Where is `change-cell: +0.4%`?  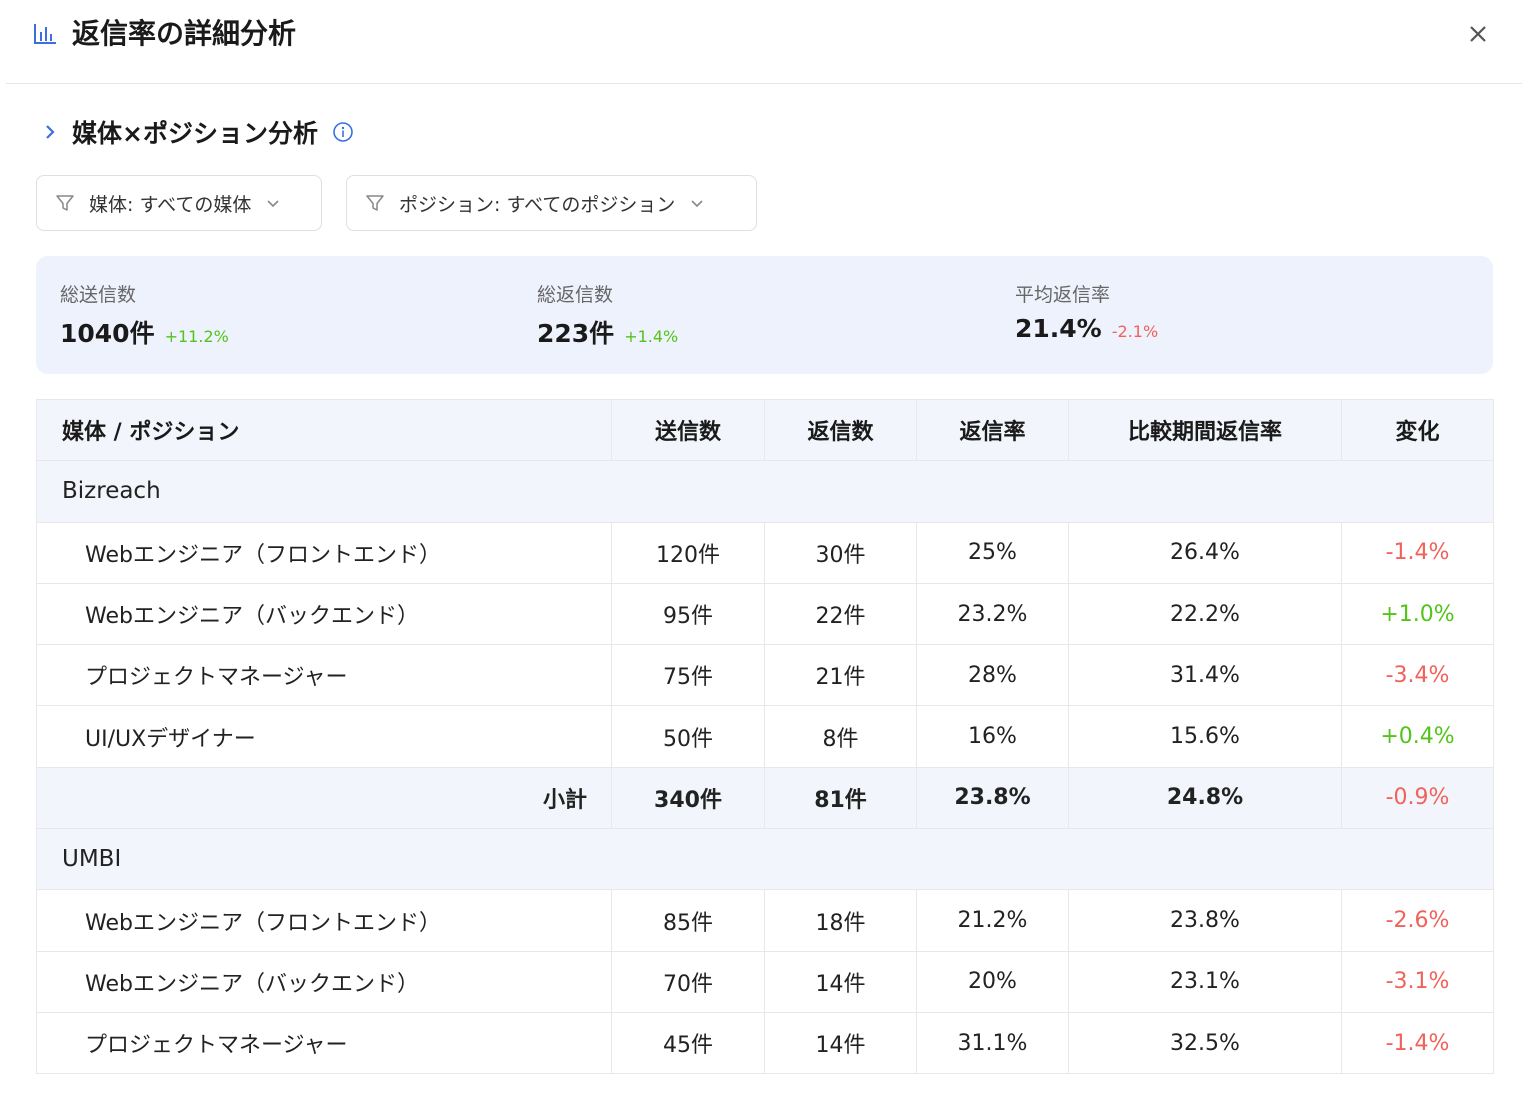
change-cell: +0.4% is located at coordinates (1417, 736).